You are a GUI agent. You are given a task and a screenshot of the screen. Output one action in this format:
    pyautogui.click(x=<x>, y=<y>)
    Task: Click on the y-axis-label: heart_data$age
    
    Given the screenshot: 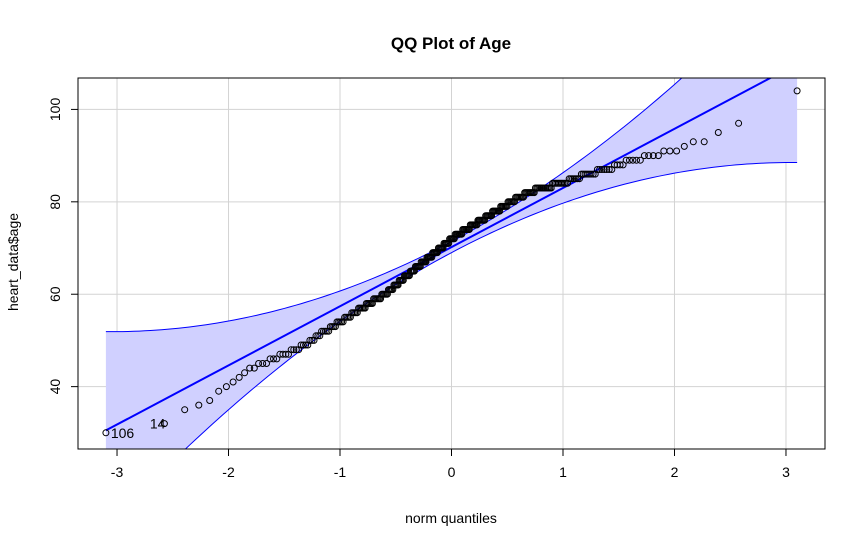 What is the action you would take?
    pyautogui.click(x=13, y=262)
    